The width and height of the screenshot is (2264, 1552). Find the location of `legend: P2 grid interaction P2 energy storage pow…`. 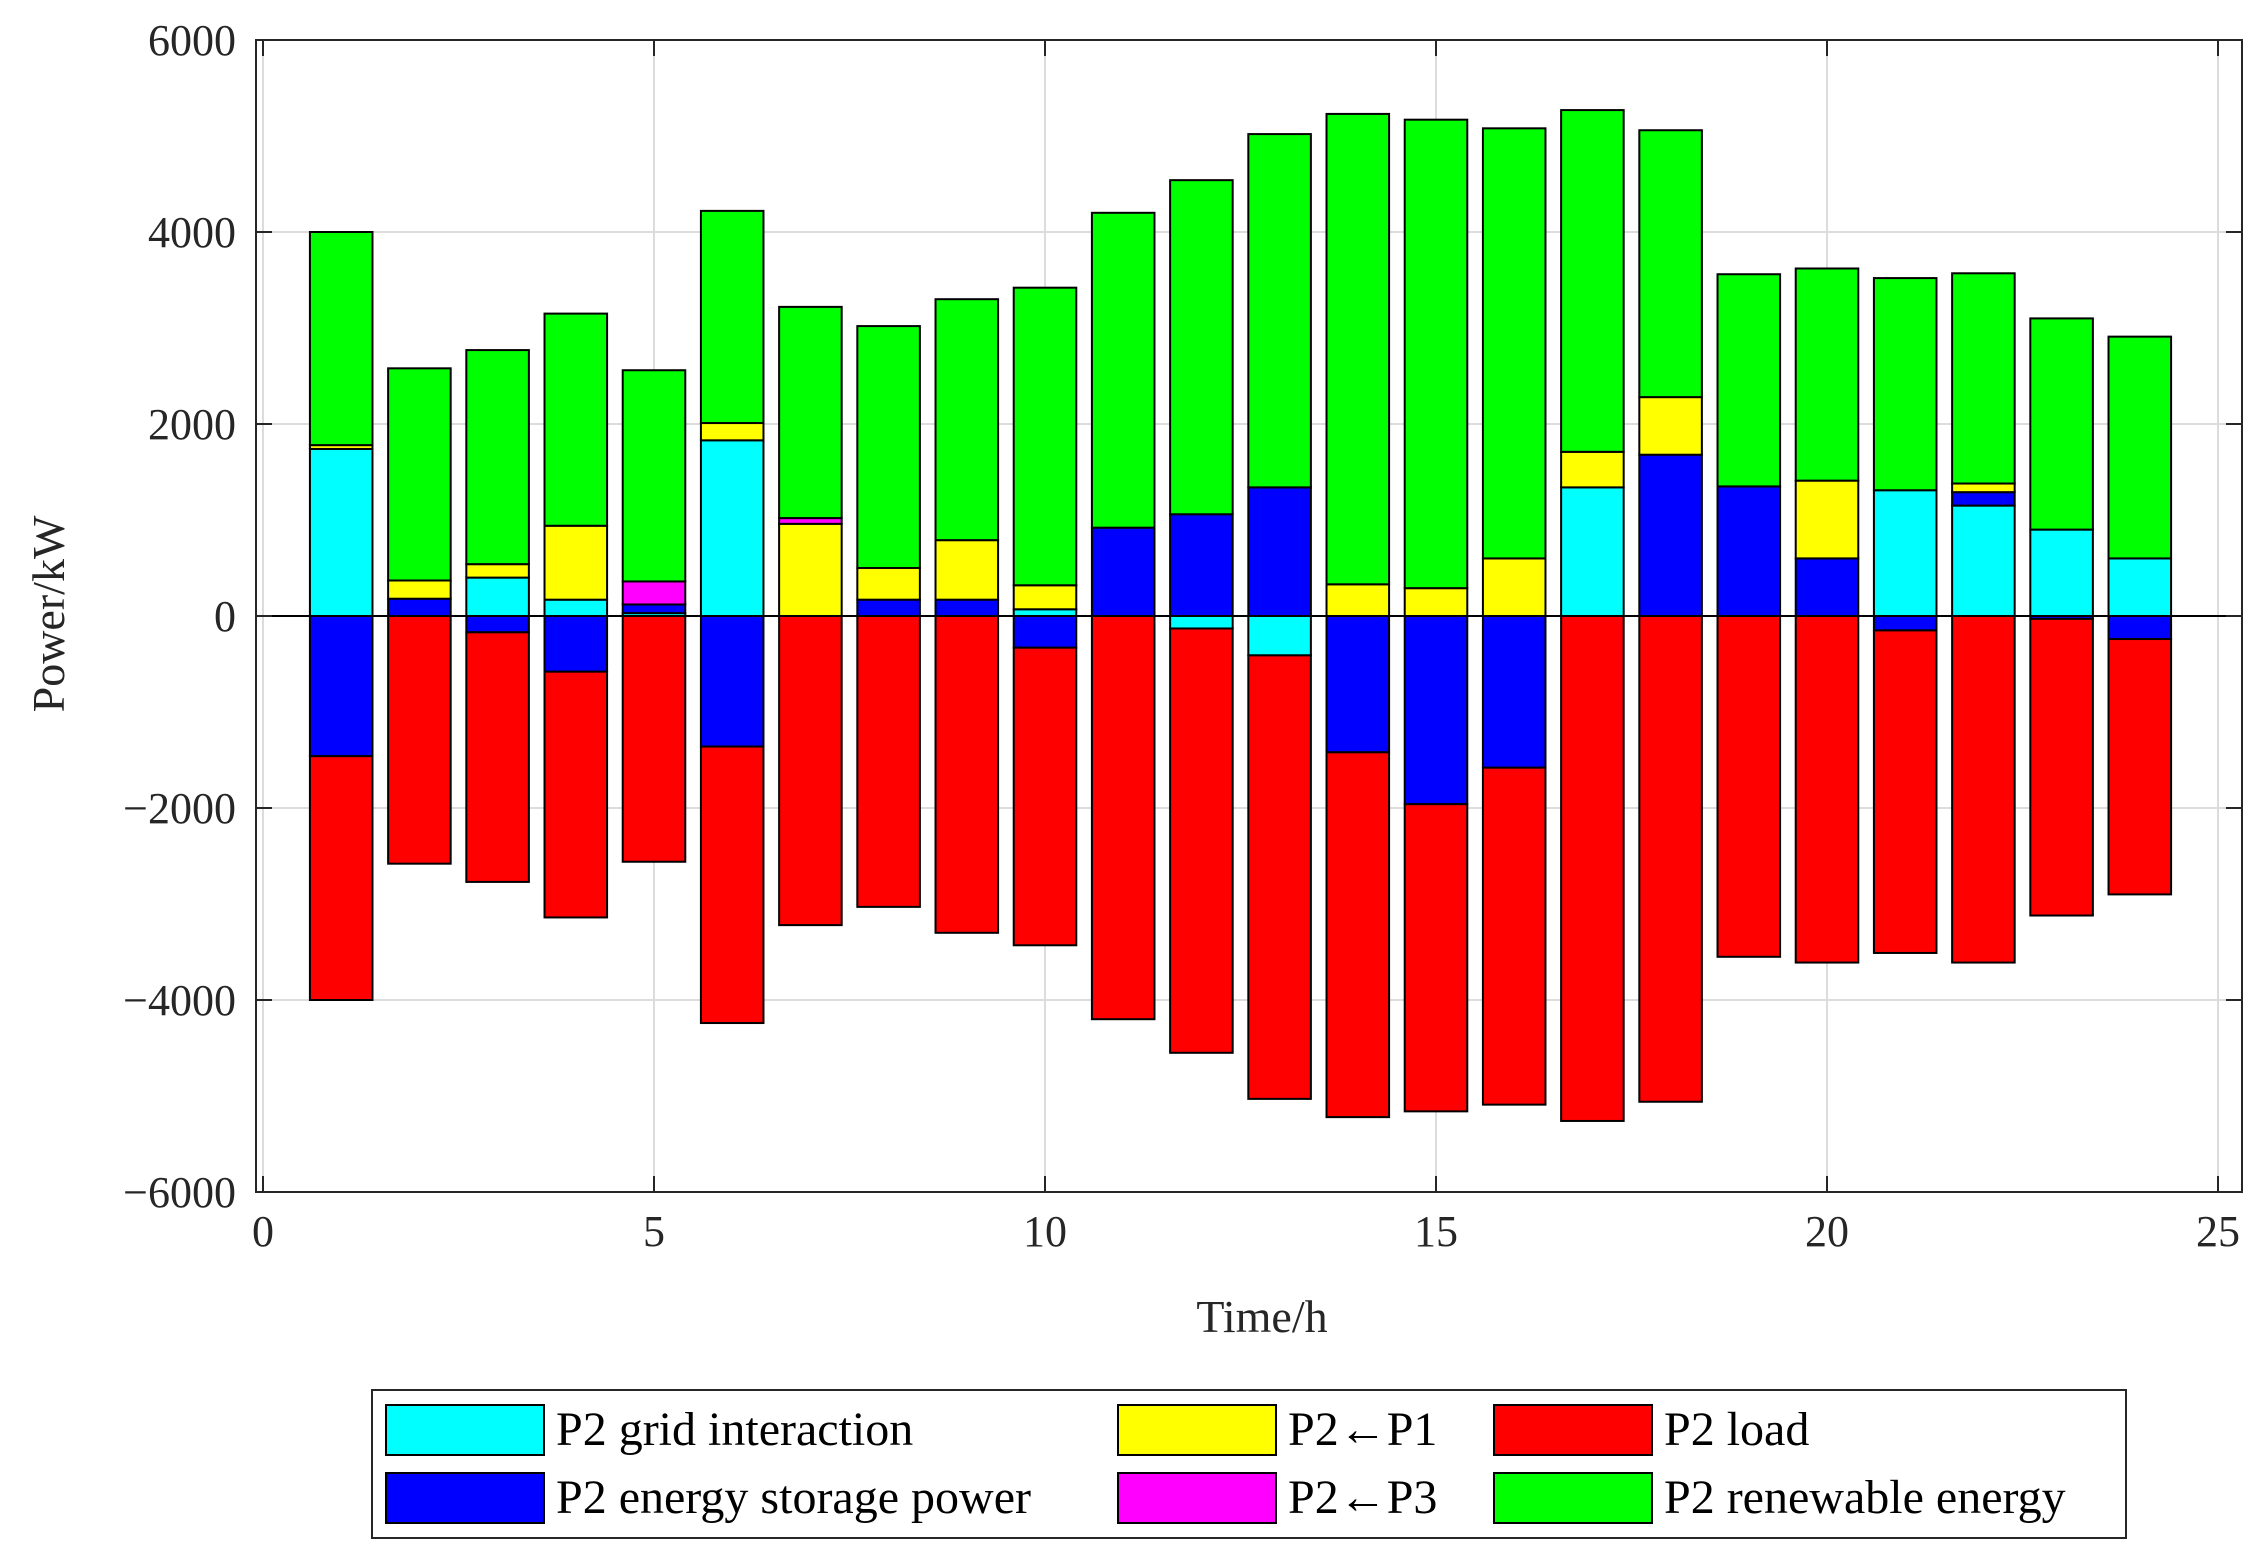

legend: P2 grid interaction P2 energy storage pow… is located at coordinates (1249, 1464).